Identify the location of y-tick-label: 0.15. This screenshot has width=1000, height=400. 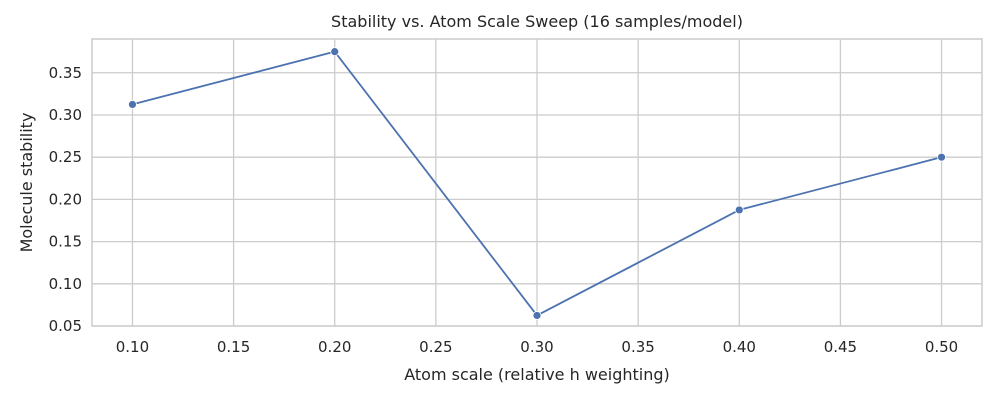
(65, 242).